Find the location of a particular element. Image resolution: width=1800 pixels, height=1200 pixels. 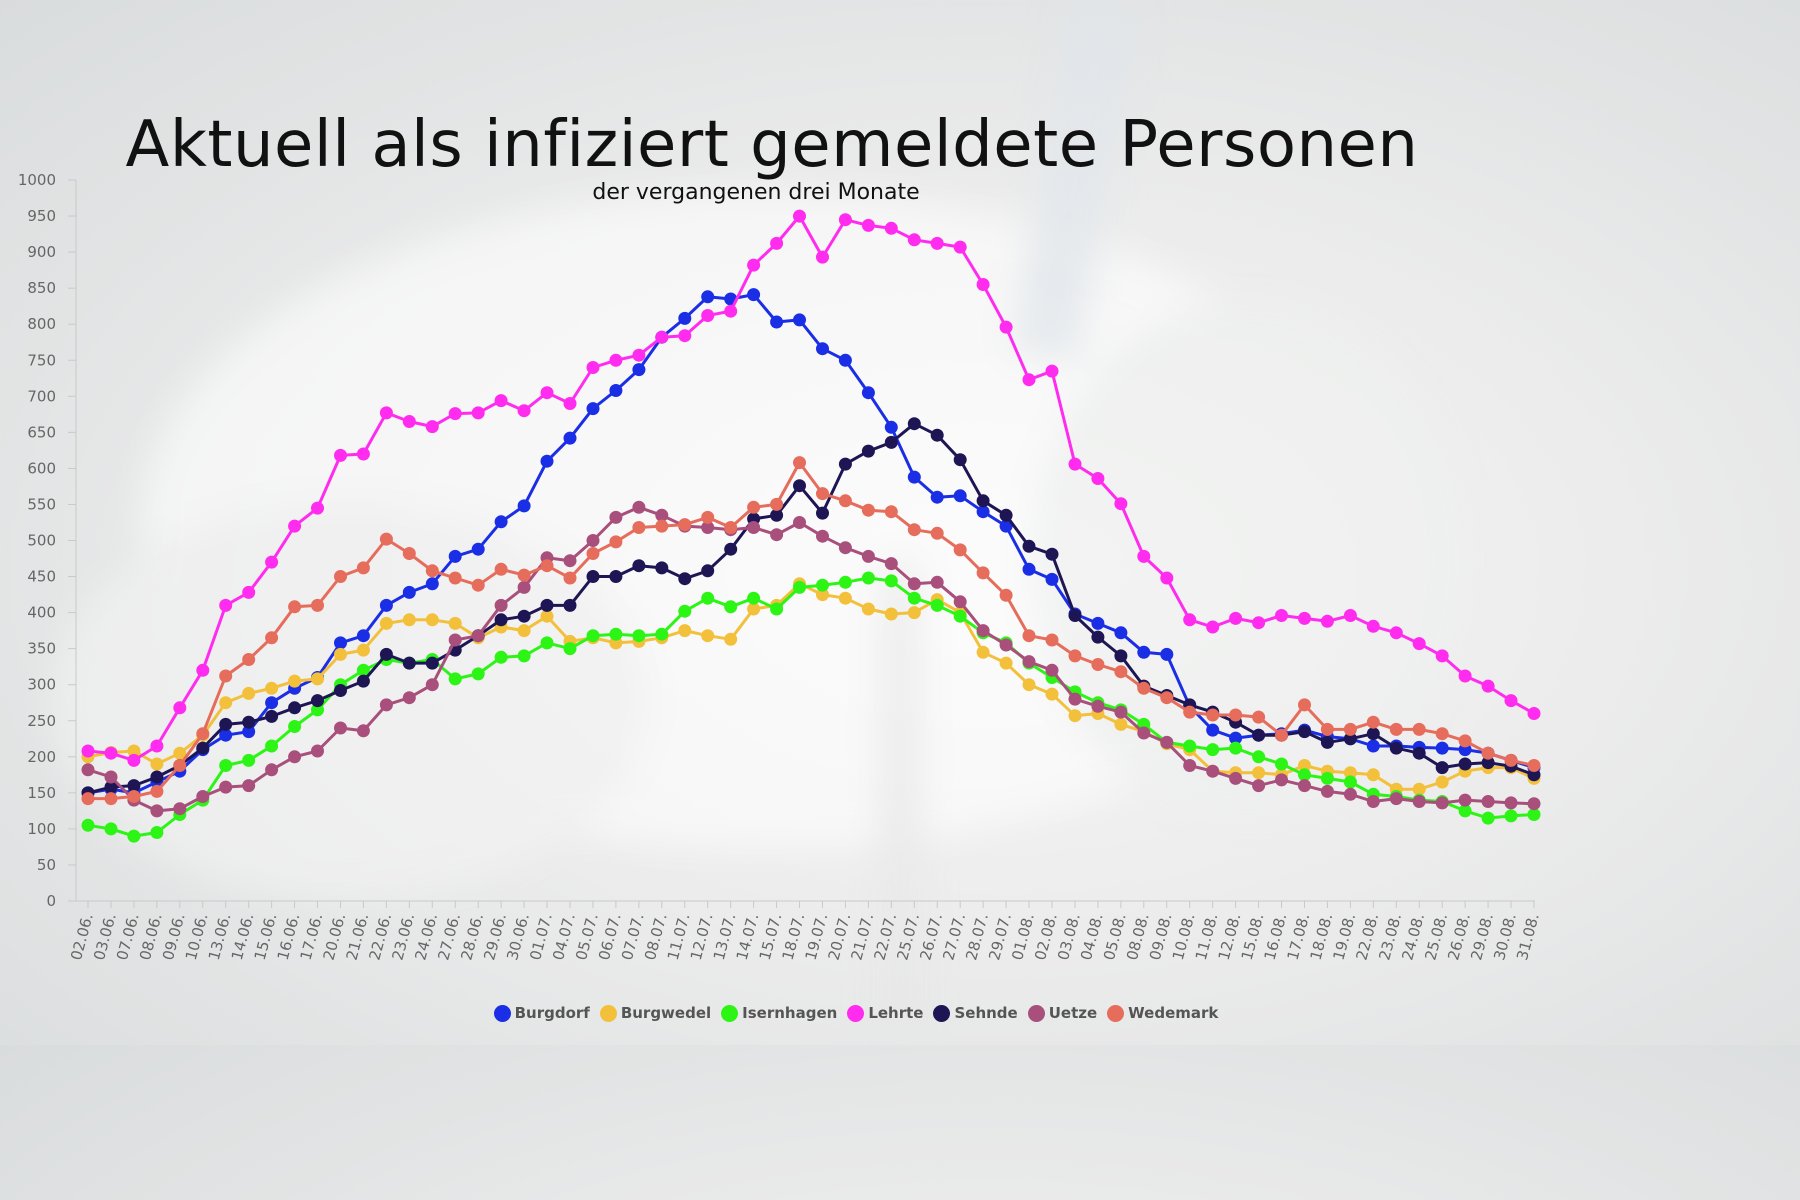

y-tick-label: 650 is located at coordinates (41, 432).